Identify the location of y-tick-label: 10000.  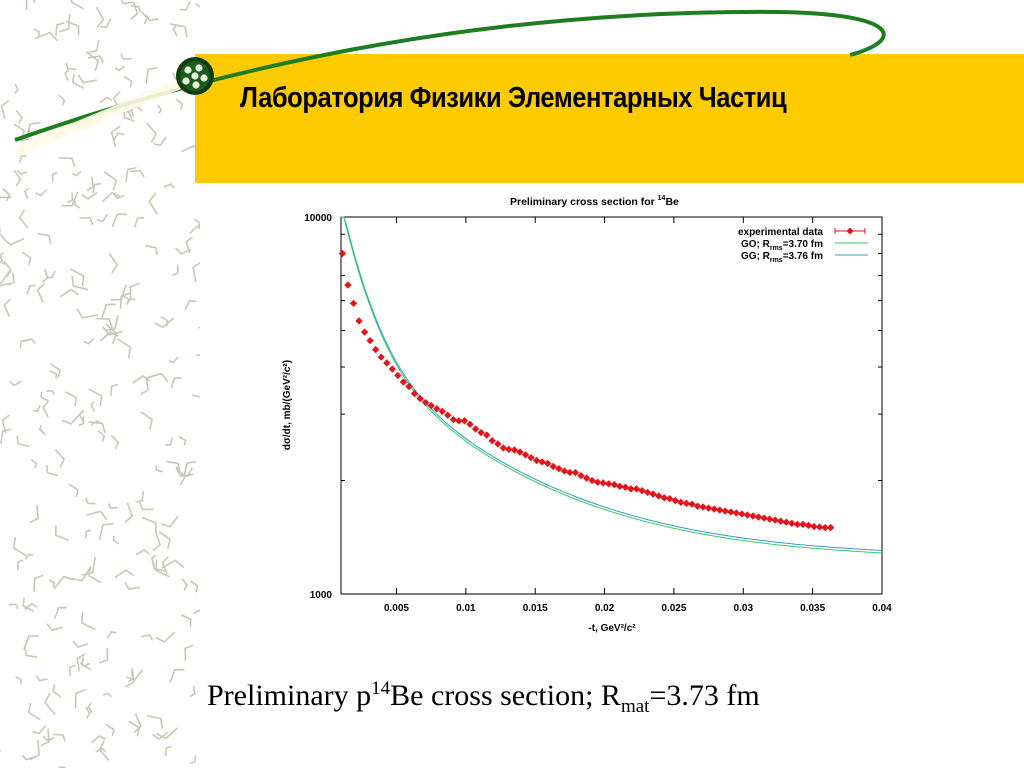
(318, 218).